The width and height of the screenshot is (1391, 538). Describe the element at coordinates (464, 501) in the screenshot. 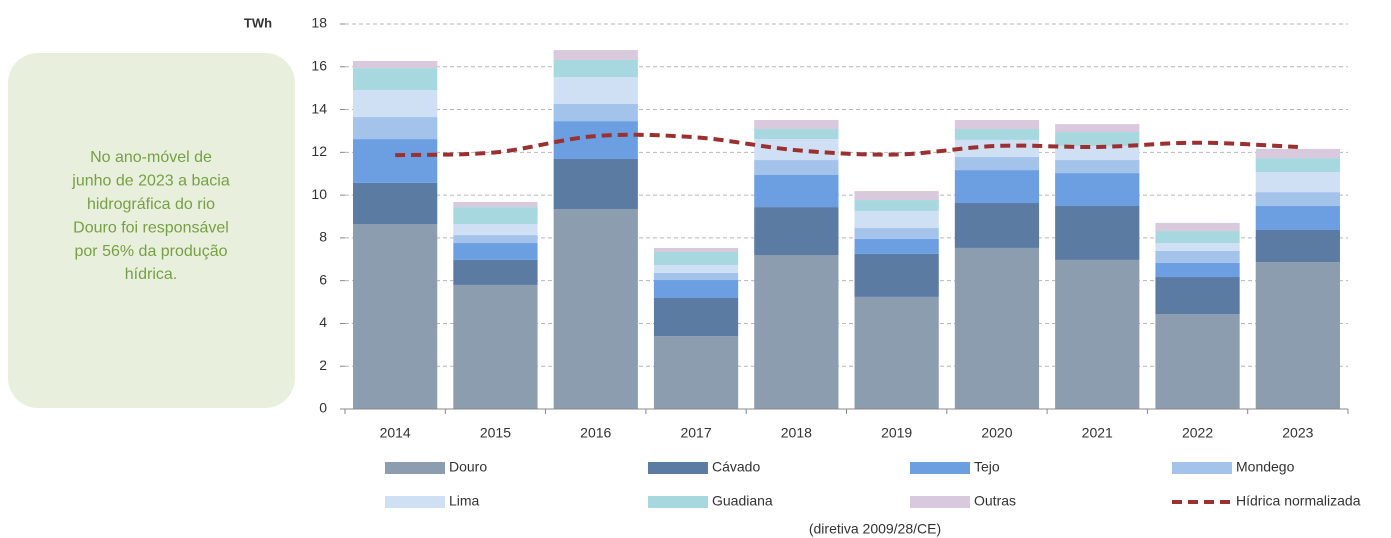

I see `legend-label: Lima` at that location.